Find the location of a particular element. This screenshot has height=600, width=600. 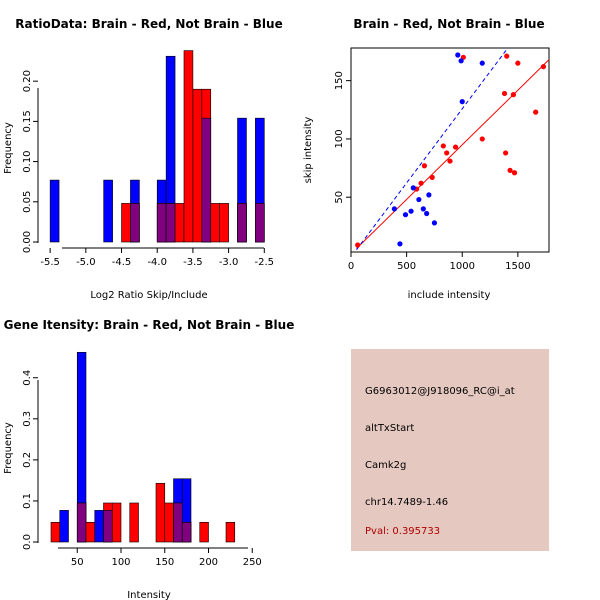

scatter-title: Brain - Red, Not Brain - Blue is located at coordinates (448, 24).